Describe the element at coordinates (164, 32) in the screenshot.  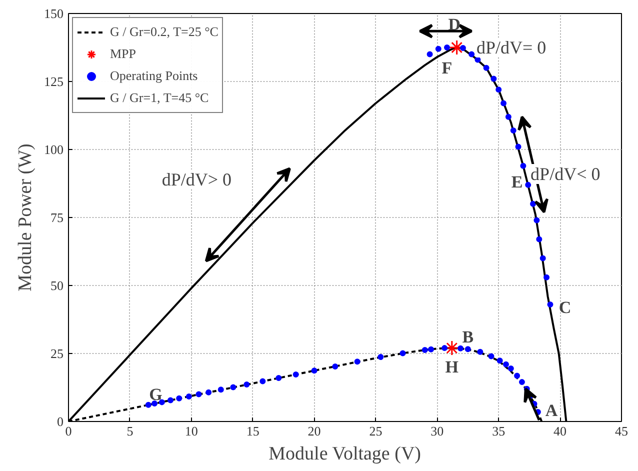
I see `legend-label: G / Gr=0.2, T=25 °C` at that location.